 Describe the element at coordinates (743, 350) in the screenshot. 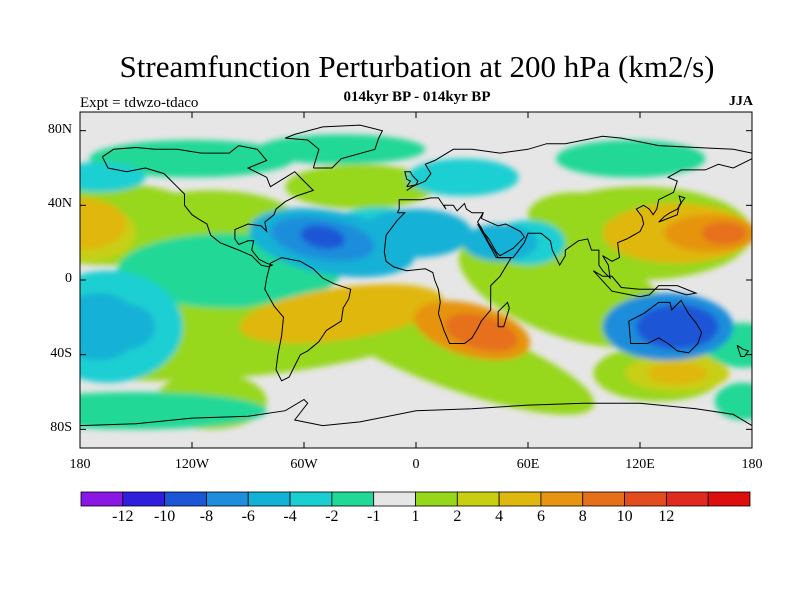

I see `coastline-new-zealand` at that location.